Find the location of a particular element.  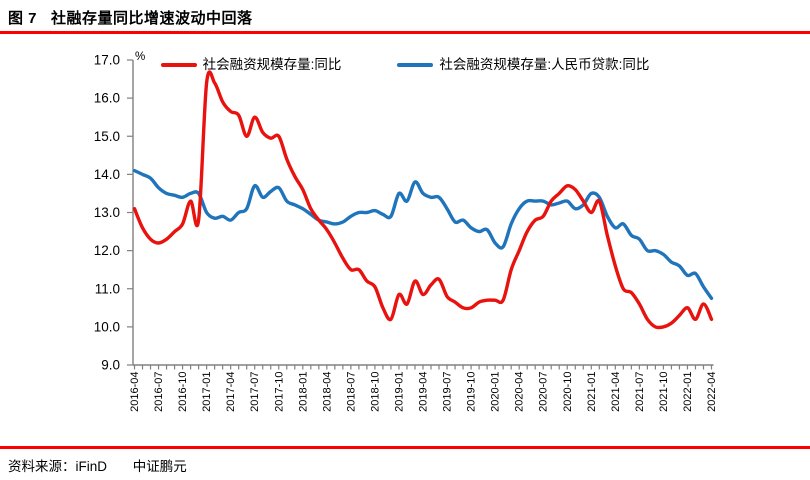

y-tick-label: 12.0 is located at coordinates (107, 250).